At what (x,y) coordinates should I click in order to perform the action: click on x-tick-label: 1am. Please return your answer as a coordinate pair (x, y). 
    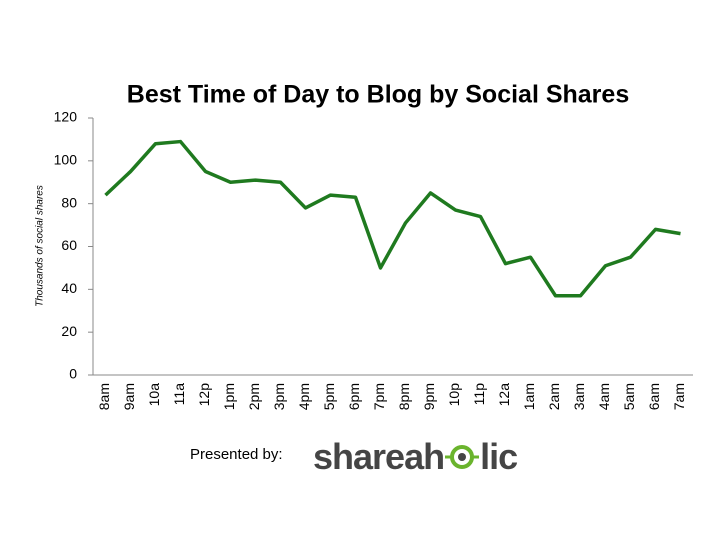
    Looking at the image, I should click on (529, 396).